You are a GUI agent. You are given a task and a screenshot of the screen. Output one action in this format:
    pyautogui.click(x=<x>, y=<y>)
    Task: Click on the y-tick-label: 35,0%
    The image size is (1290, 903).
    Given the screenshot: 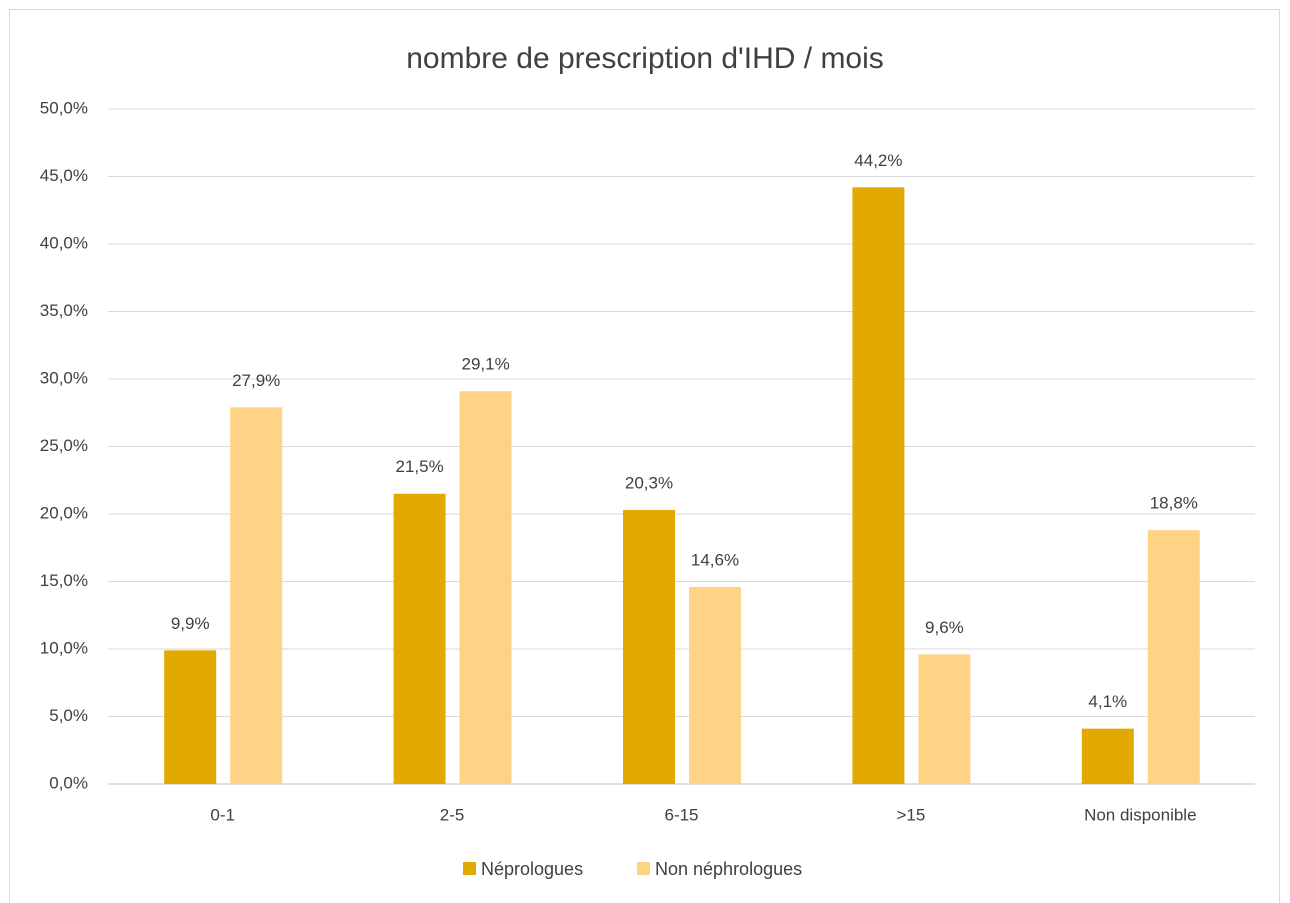 What is the action you would take?
    pyautogui.click(x=64, y=310)
    